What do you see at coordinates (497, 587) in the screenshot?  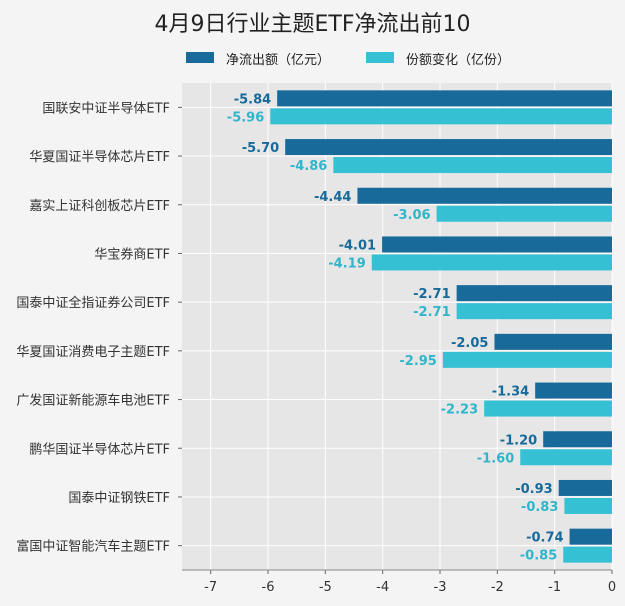 I see `x-tick-label: -2` at bounding box center [497, 587].